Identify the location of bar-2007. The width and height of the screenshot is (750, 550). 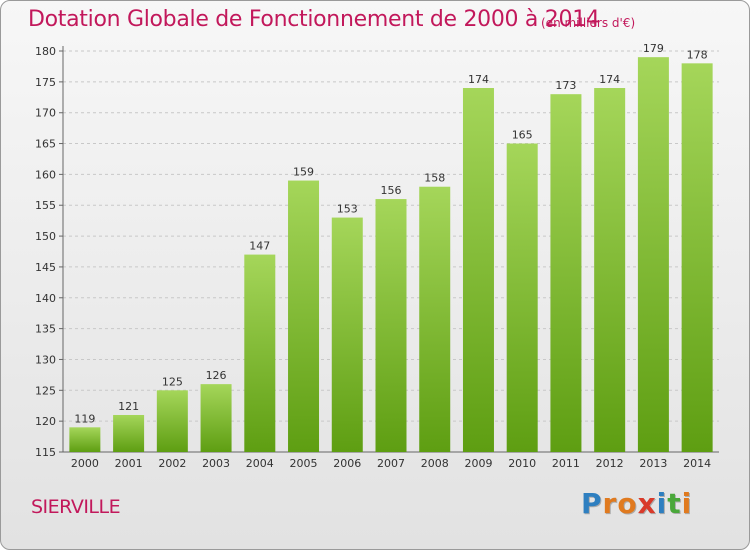
(391, 325).